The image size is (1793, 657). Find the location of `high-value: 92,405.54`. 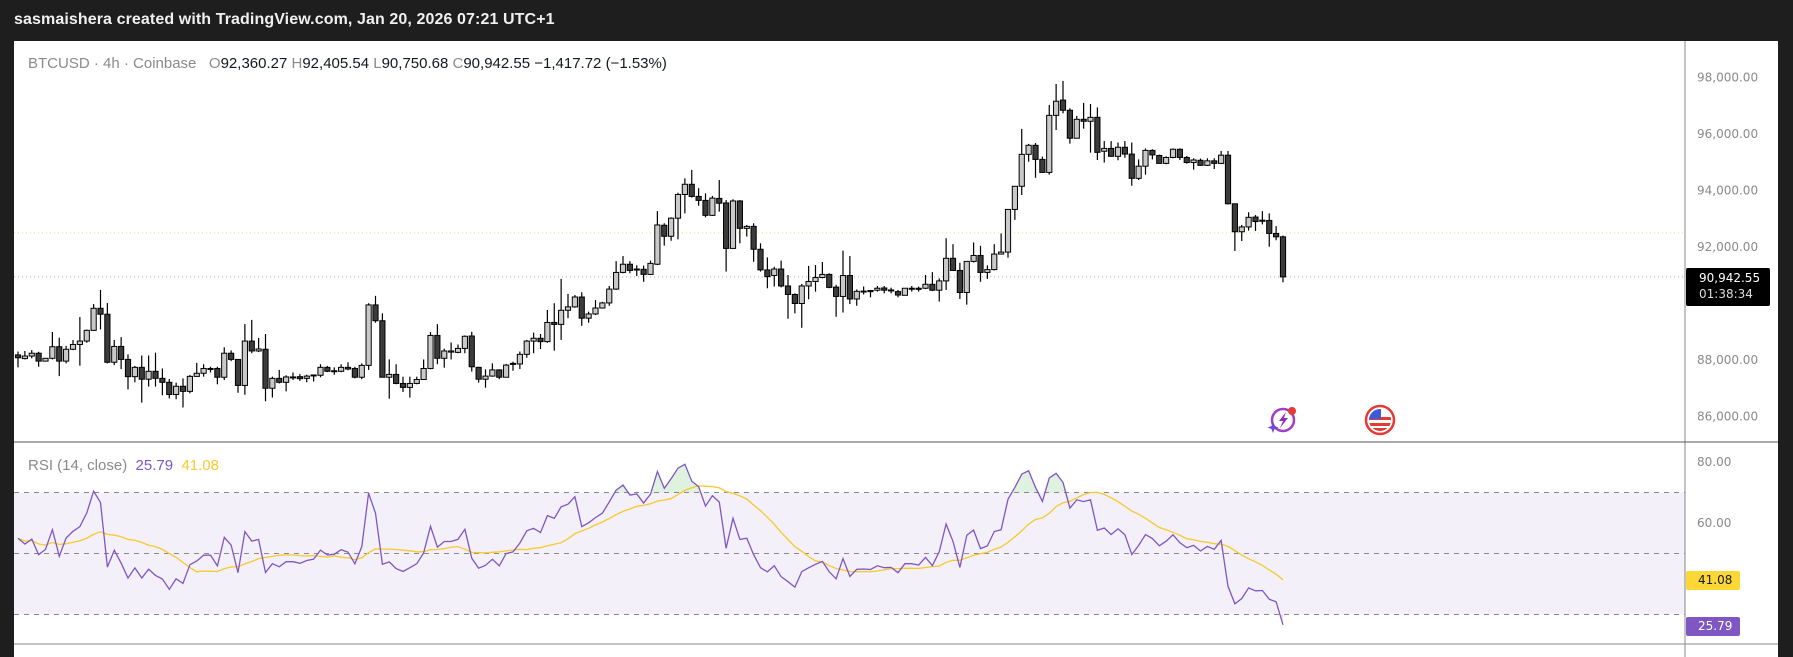

high-value: 92,405.54 is located at coordinates (336, 63).